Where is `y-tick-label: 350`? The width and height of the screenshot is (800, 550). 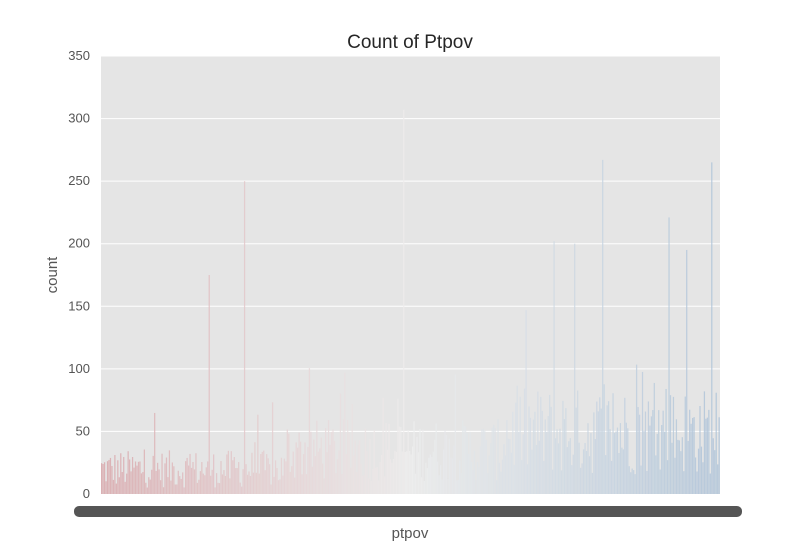
y-tick-label: 350 is located at coordinates (79, 55).